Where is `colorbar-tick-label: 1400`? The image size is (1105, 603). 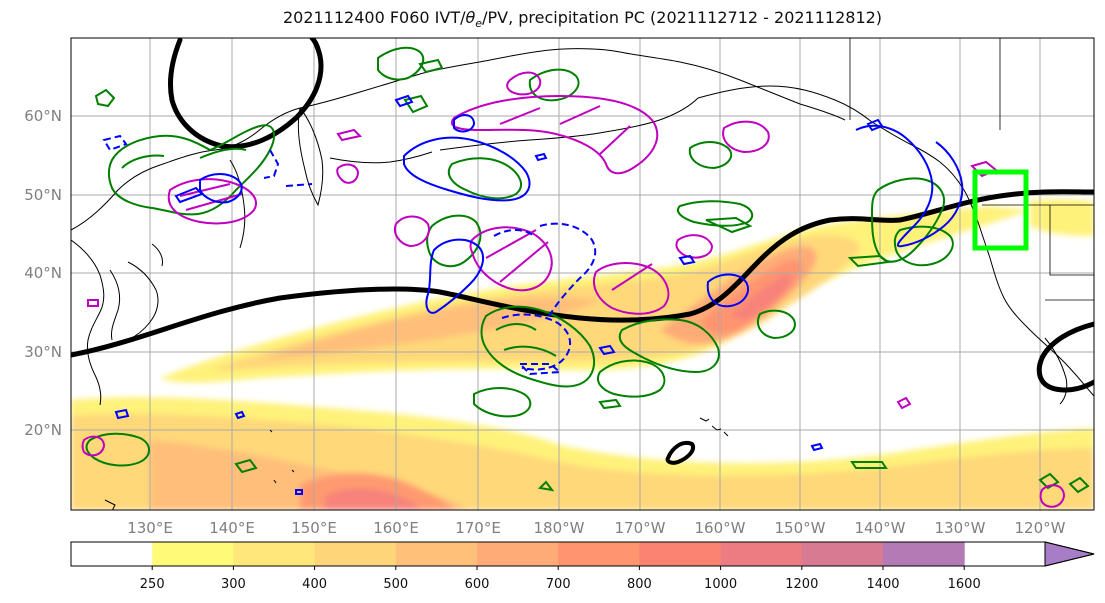
colorbar-tick-label: 1400 is located at coordinates (882, 584).